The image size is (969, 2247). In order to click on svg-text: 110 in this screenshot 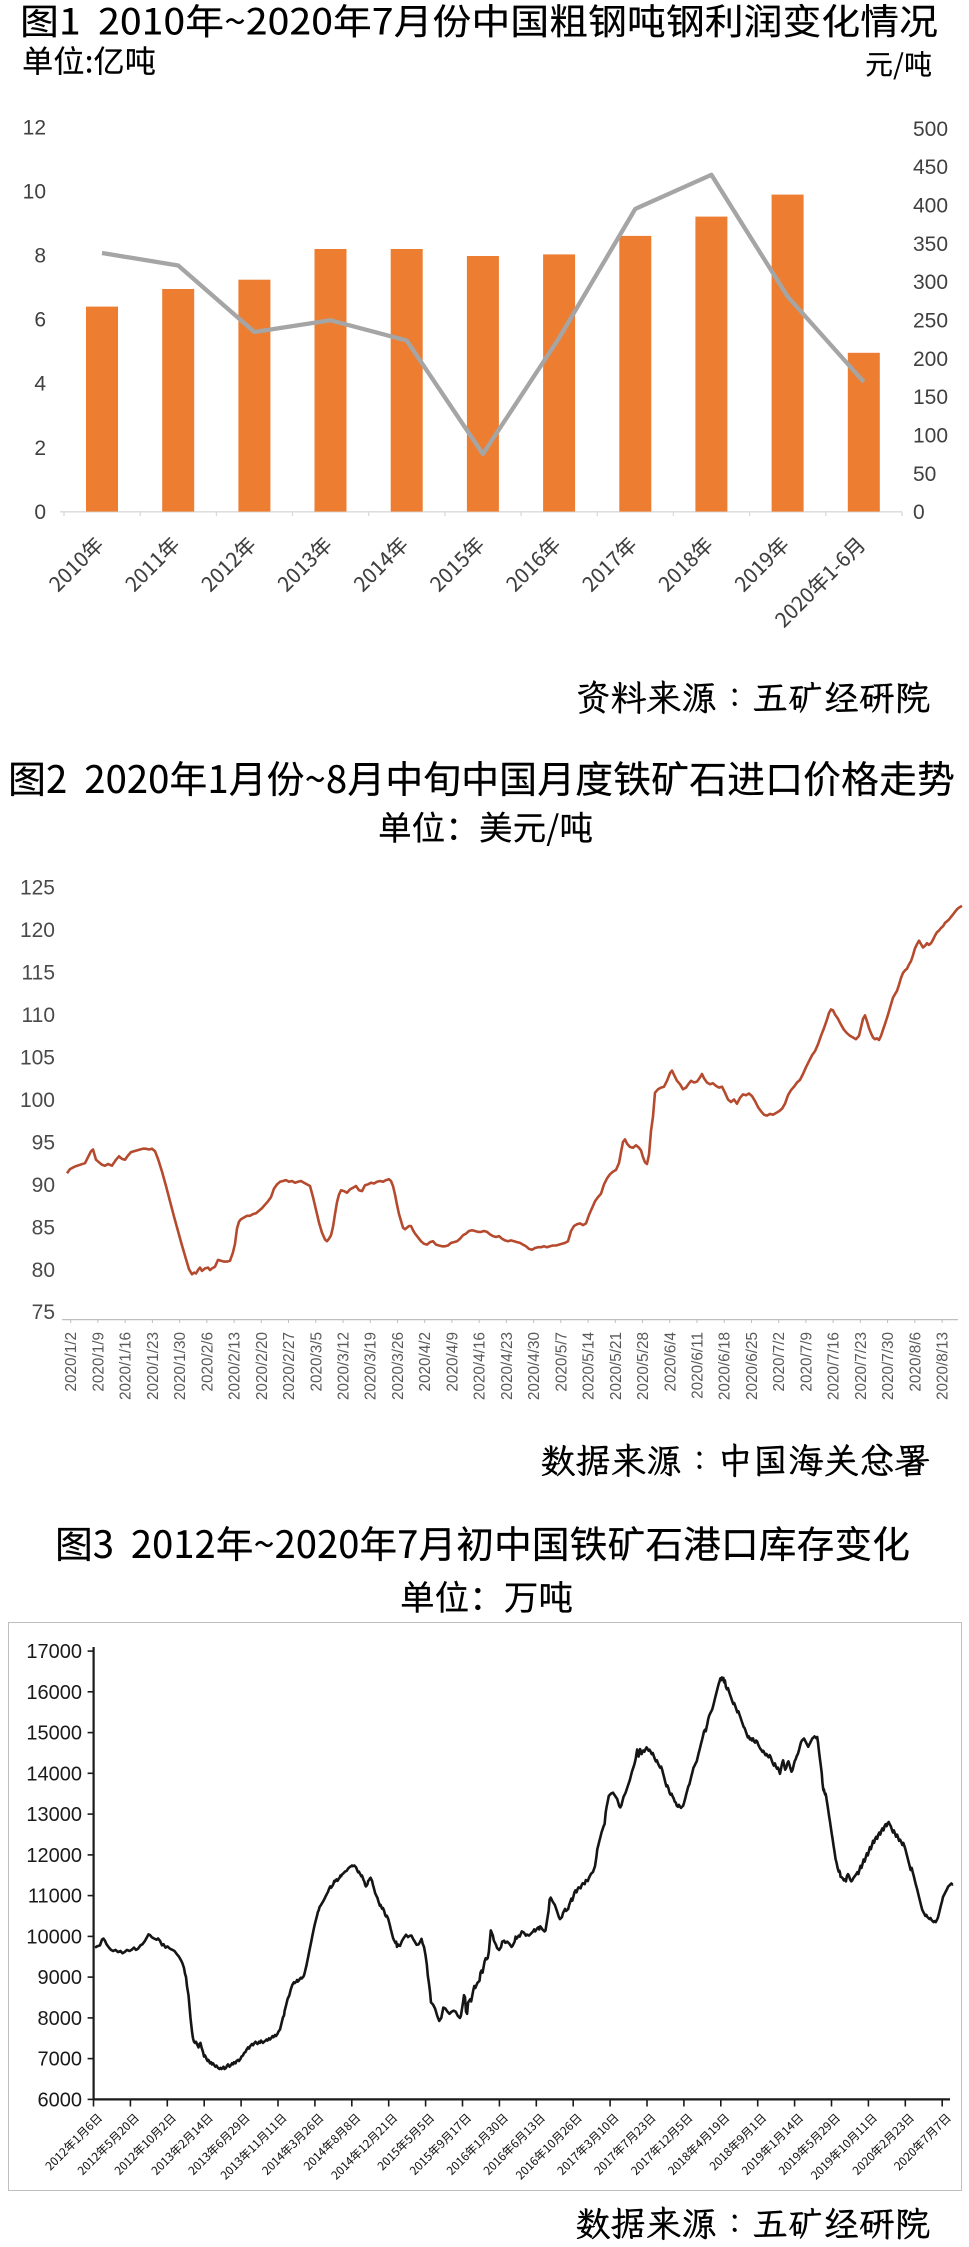, I will do `click(38, 1015)`.